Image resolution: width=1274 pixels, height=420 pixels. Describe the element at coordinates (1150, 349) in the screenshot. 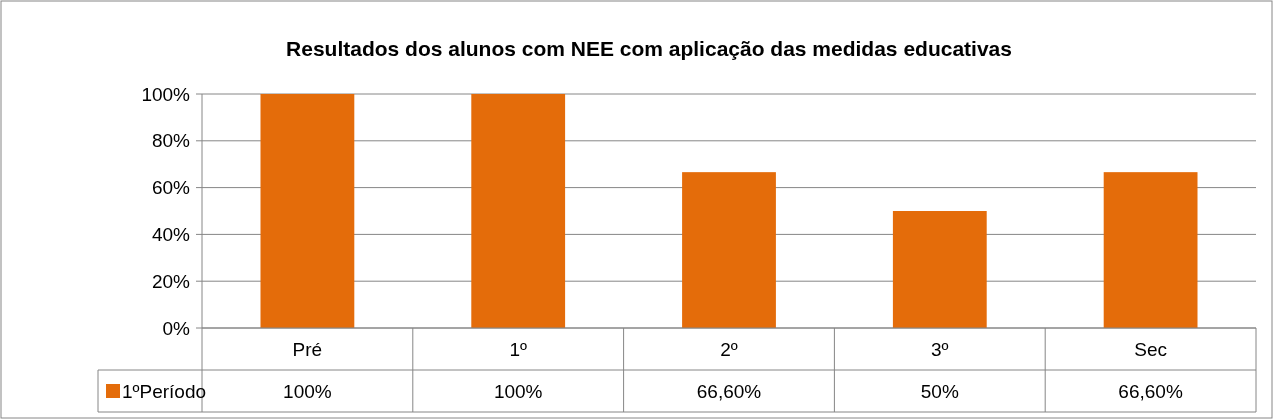

I see `x-tick-label: Sec` at that location.